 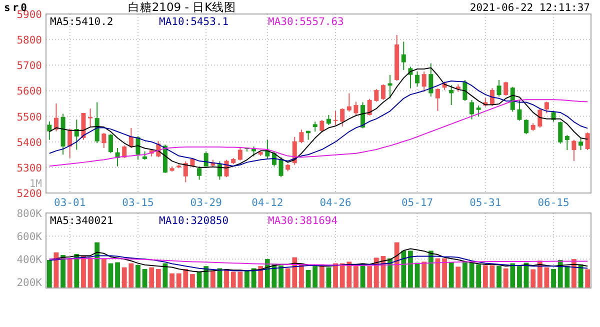 What do you see at coordinates (70, 203) in the screenshot?
I see `x-tick-label: 03-01` at bounding box center [70, 203].